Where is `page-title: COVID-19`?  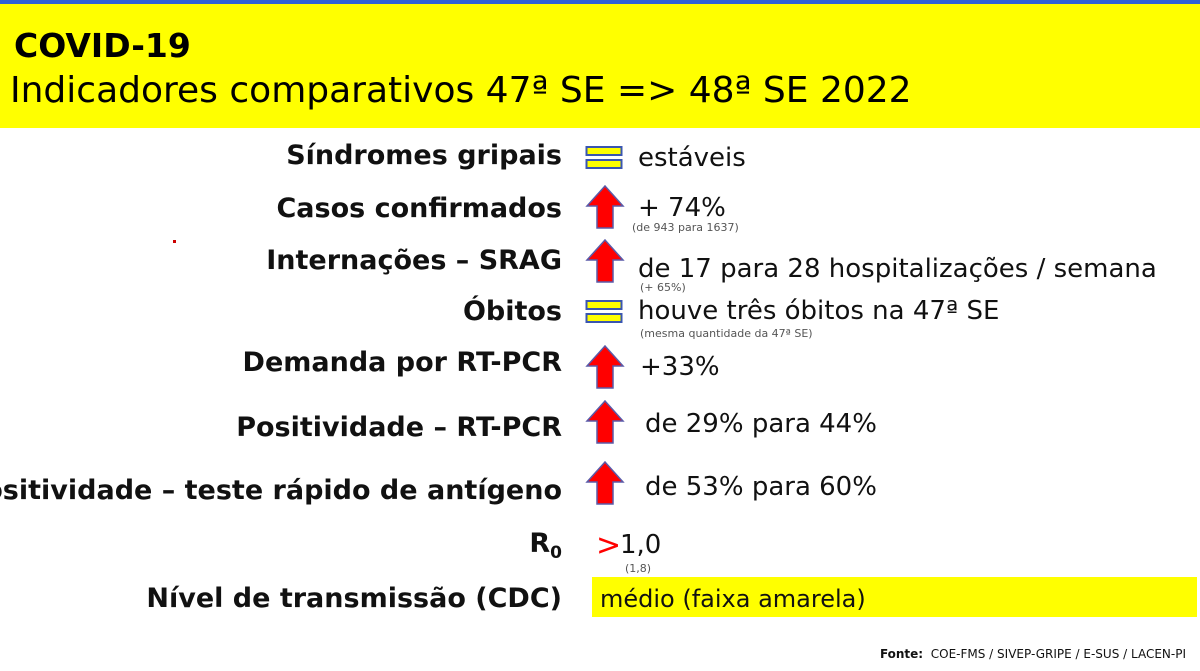
page-title: COVID-19 is located at coordinates (102, 45).